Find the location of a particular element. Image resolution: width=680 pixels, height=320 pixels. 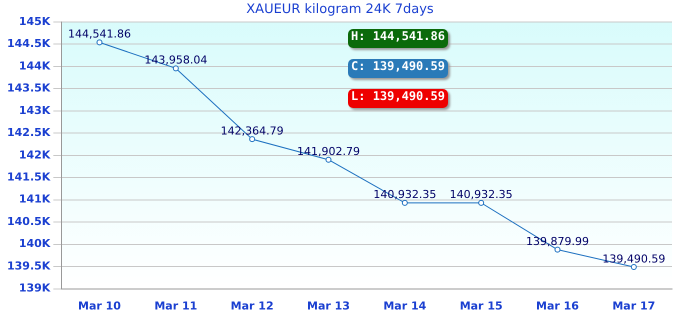

x-tick-label: Mar 16 is located at coordinates (558, 305).